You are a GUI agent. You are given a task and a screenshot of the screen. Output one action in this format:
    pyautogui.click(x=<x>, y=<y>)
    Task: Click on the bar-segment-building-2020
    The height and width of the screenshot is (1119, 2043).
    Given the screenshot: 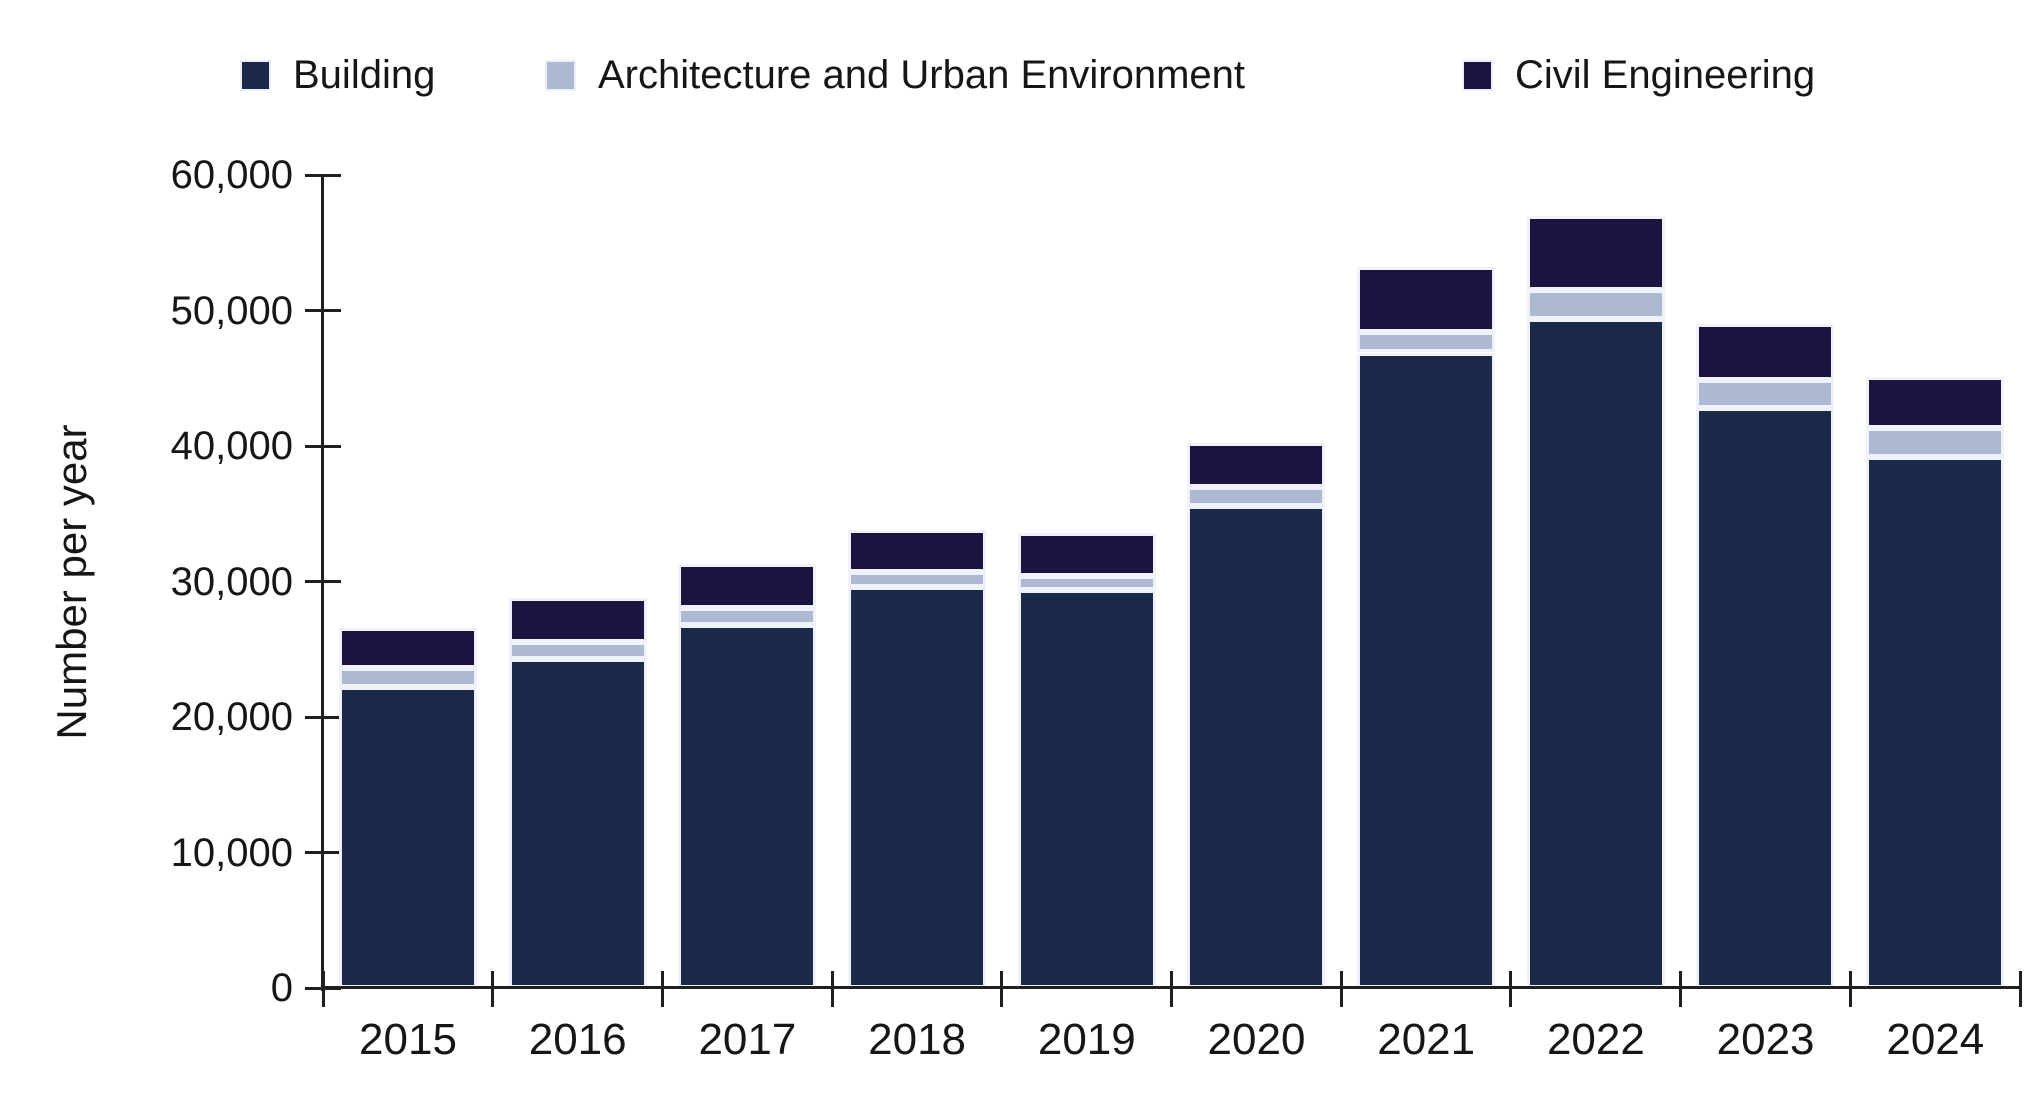 What is the action you would take?
    pyautogui.click(x=1256, y=746)
    